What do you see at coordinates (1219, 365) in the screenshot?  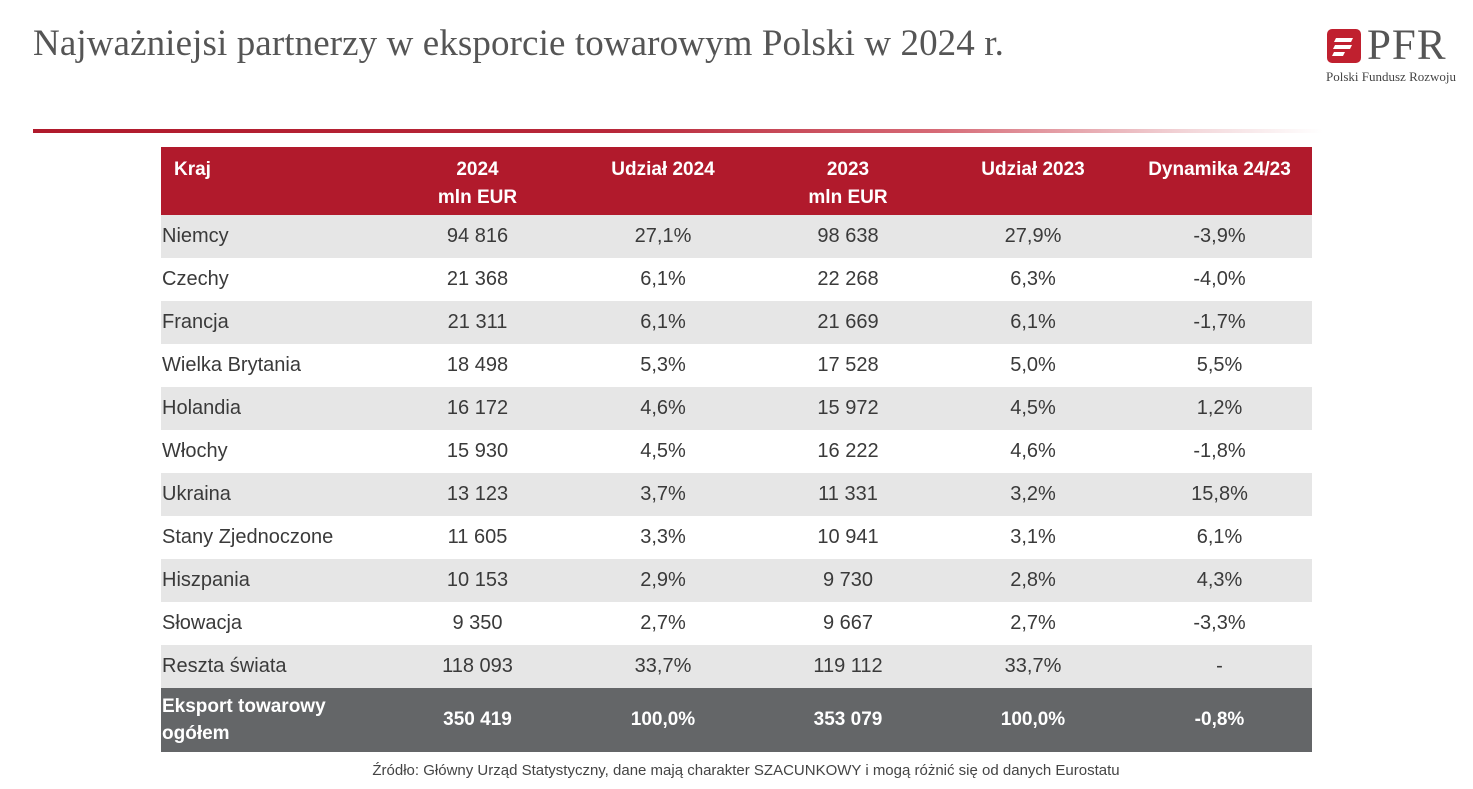 I see `dynamics-cell: 5,5%` at bounding box center [1219, 365].